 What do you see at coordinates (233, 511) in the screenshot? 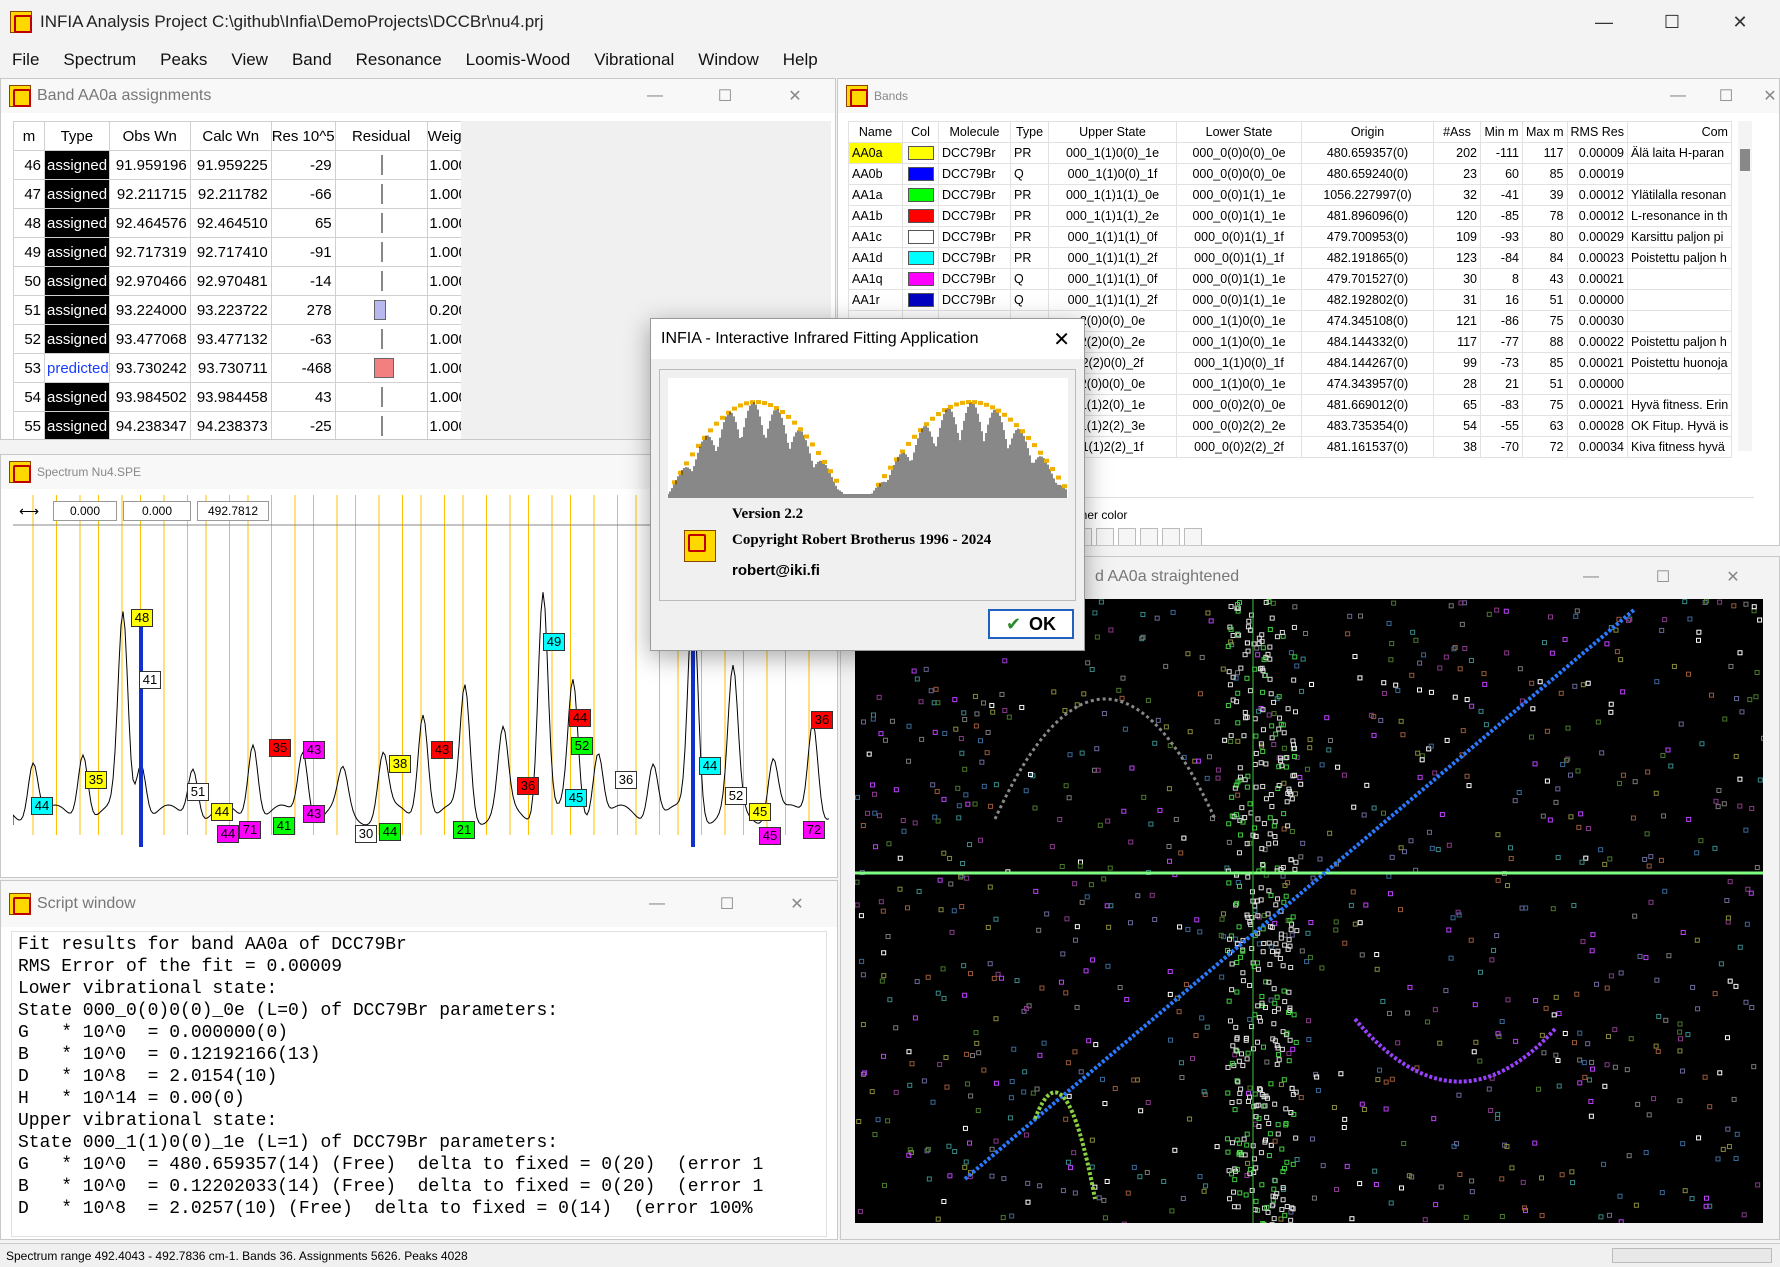
I see `field-position: 492.7812` at bounding box center [233, 511].